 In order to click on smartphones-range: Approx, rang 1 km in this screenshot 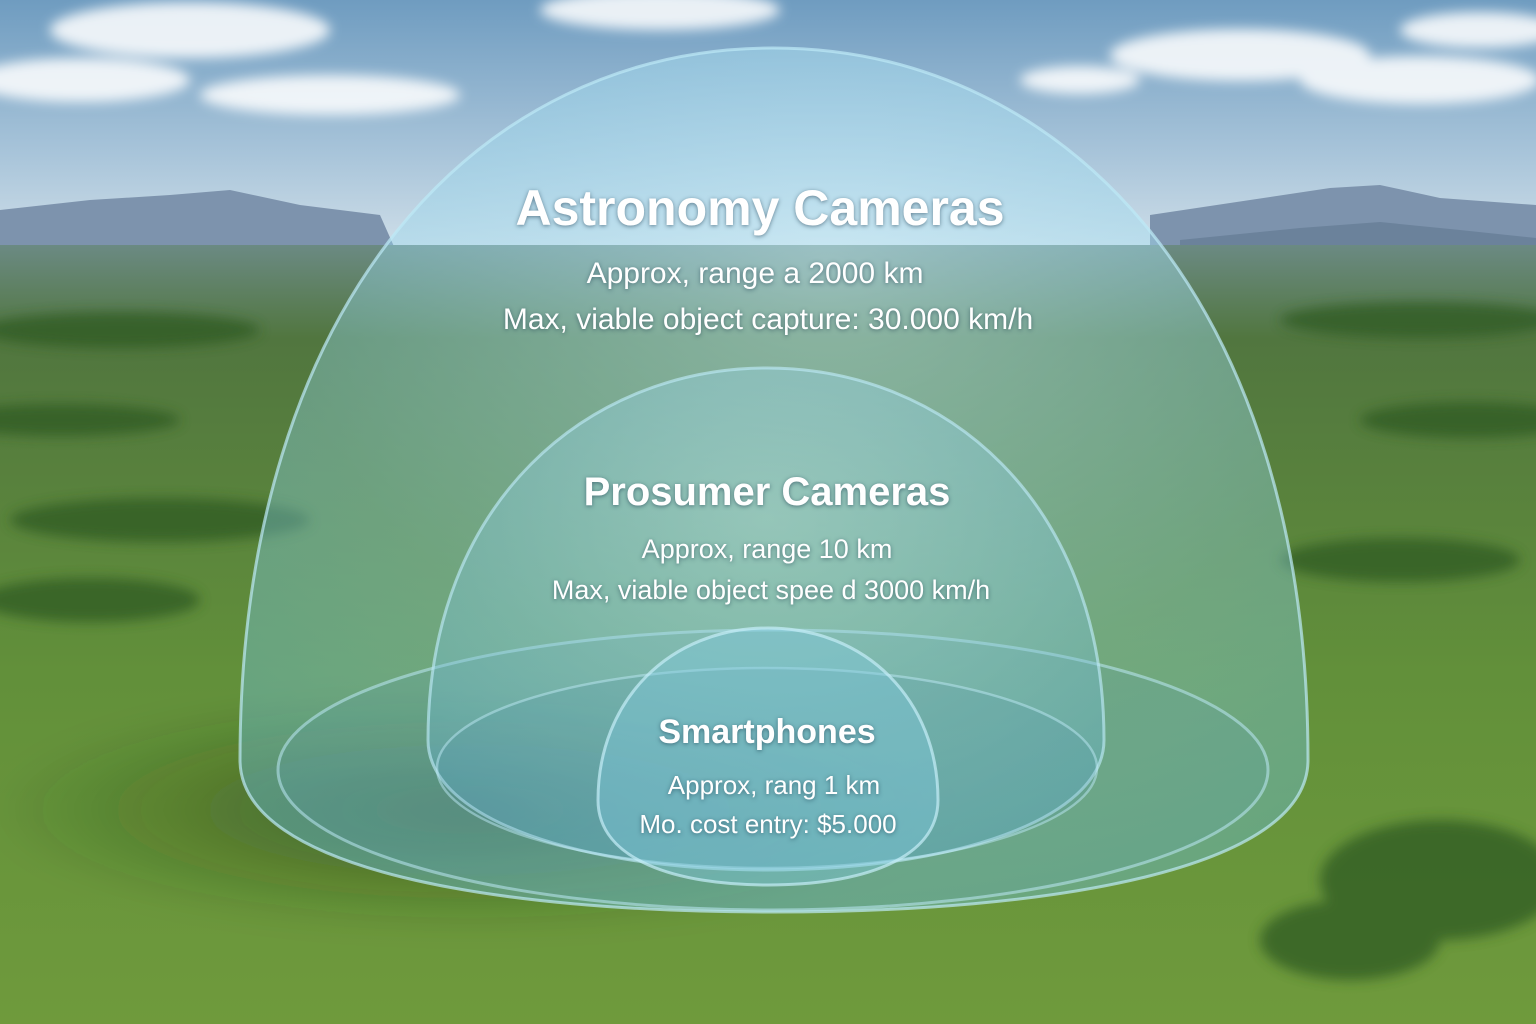, I will do `click(774, 785)`.